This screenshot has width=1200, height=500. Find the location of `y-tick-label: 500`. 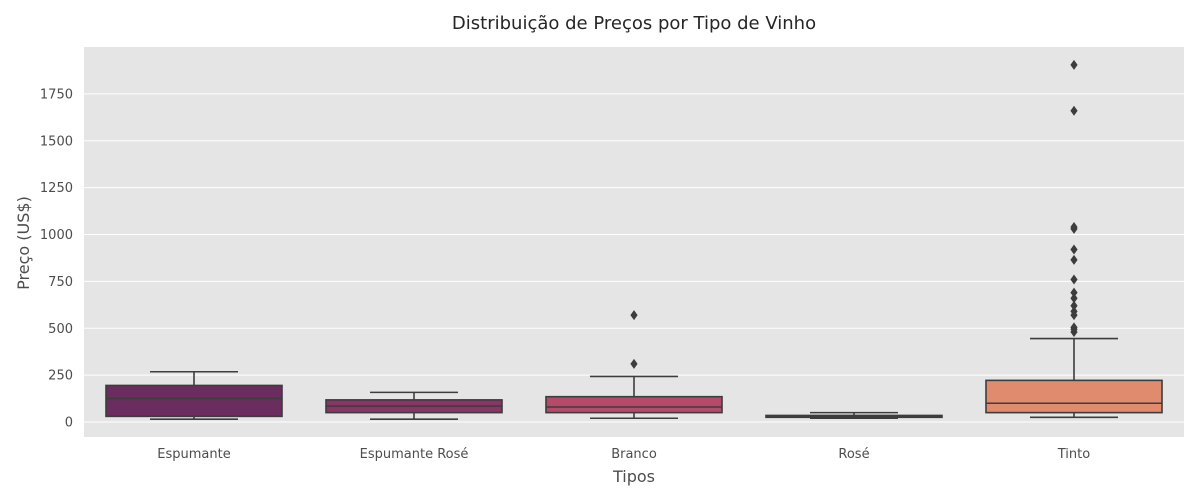

y-tick-label: 500 is located at coordinates (60, 329).